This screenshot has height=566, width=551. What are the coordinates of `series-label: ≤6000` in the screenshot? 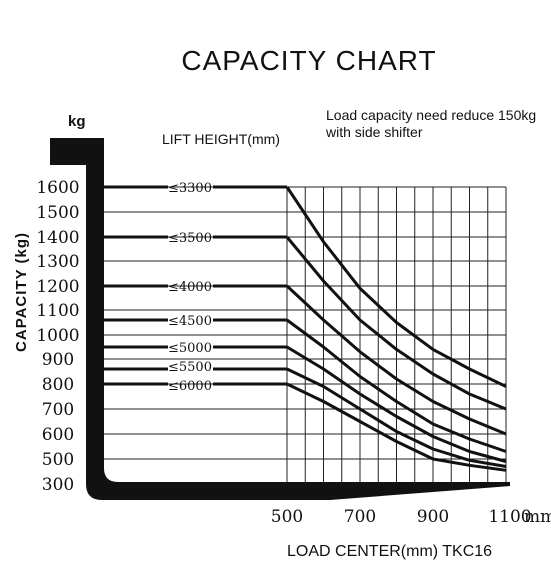 It's located at (190, 386).